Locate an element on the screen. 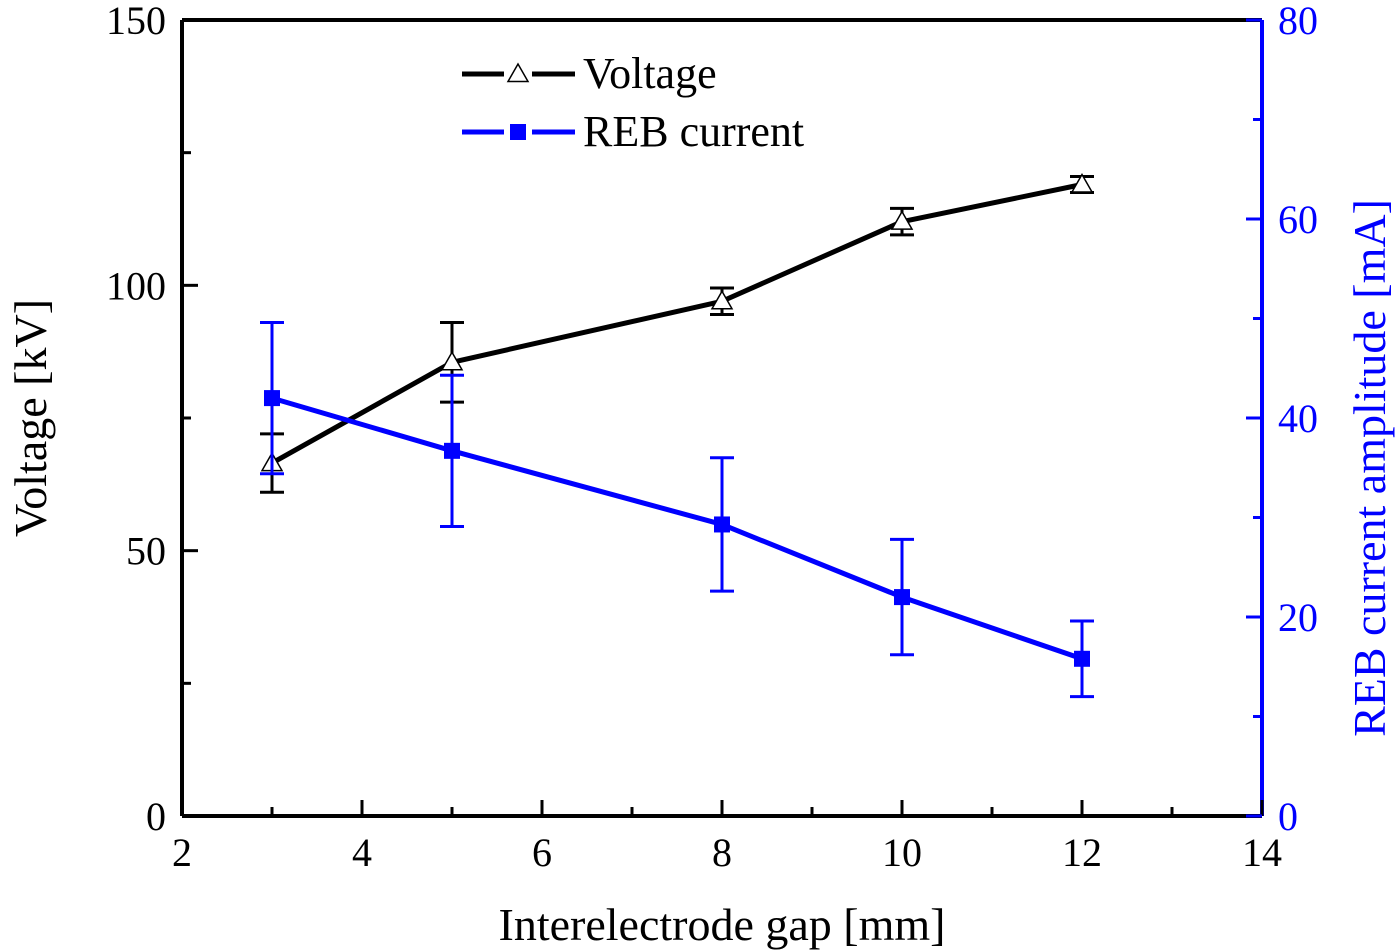  legend-item: Voltage is located at coordinates (589, 73).